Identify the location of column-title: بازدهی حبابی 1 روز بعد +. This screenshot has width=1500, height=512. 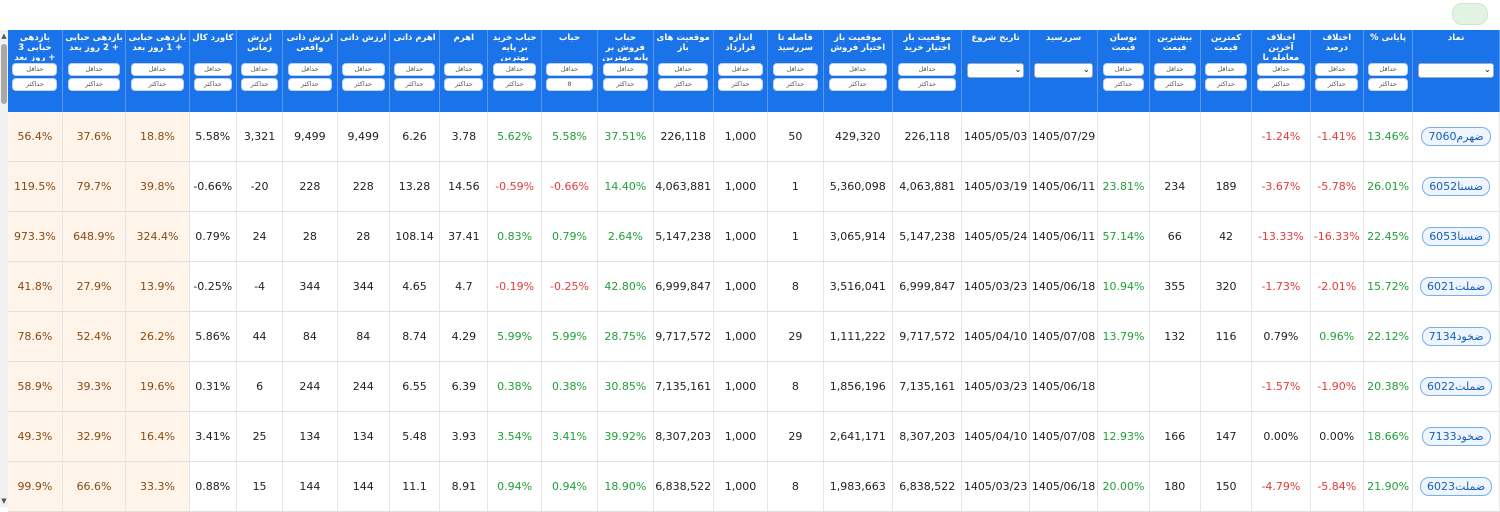
(157, 43).